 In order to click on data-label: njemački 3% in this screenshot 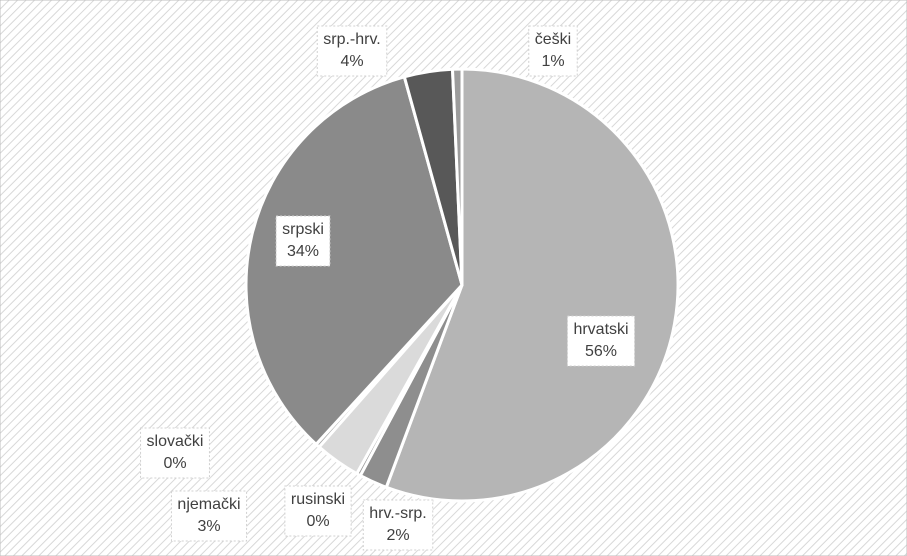, I will do `click(209, 516)`.